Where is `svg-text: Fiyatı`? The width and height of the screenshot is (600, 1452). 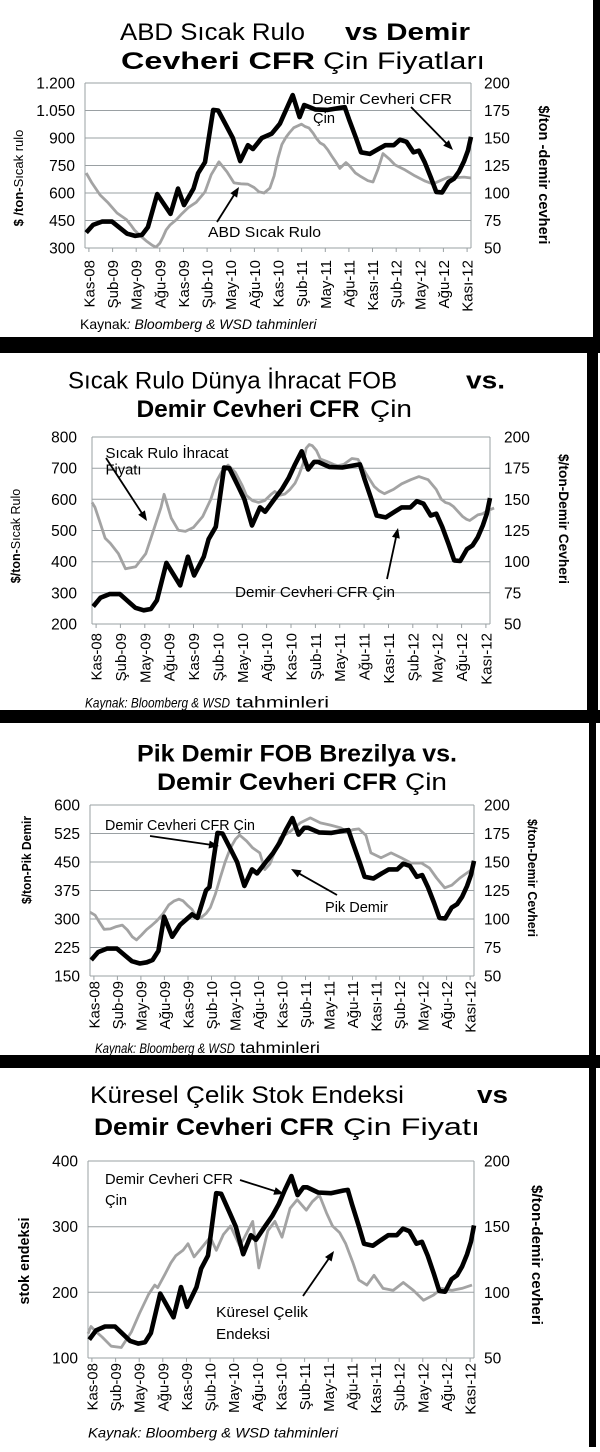
svg-text: Fiyatı is located at coordinates (124, 470).